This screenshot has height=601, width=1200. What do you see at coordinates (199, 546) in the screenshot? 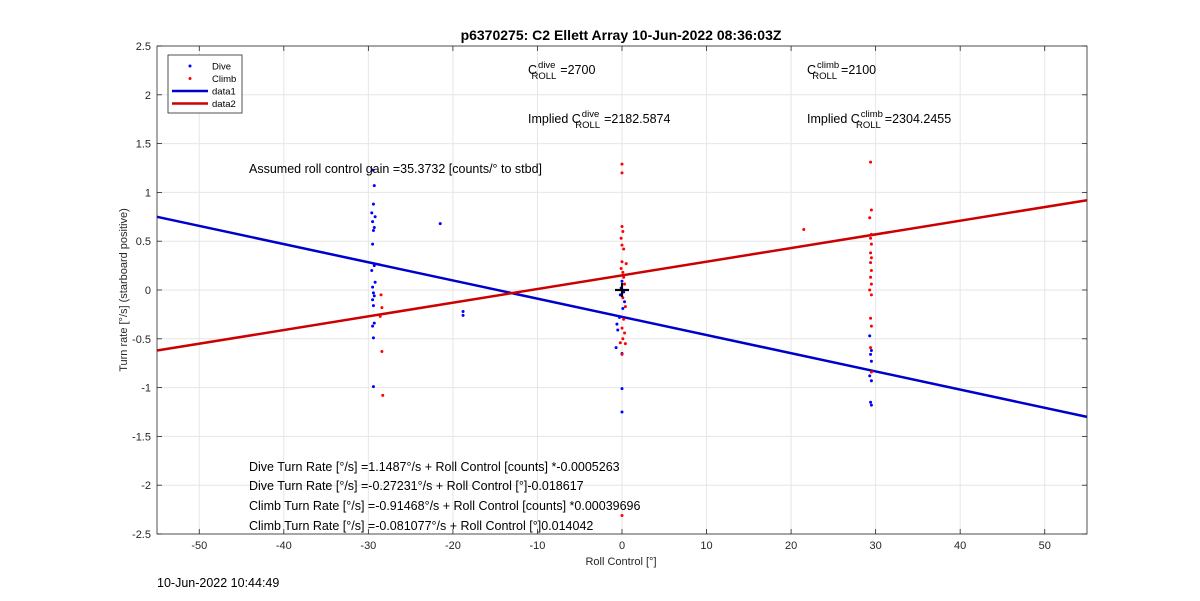
I see `x-tick-label: -50` at bounding box center [199, 546].